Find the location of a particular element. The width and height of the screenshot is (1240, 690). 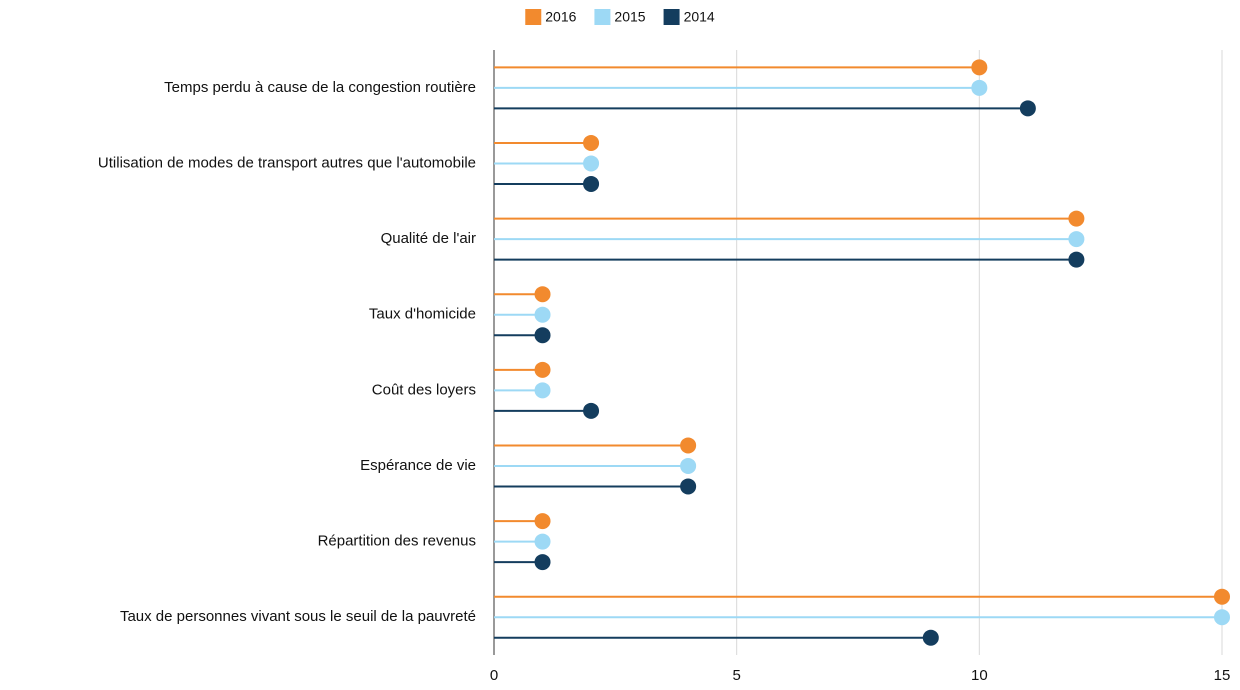

x-tick-label: 0 is located at coordinates (494, 675).